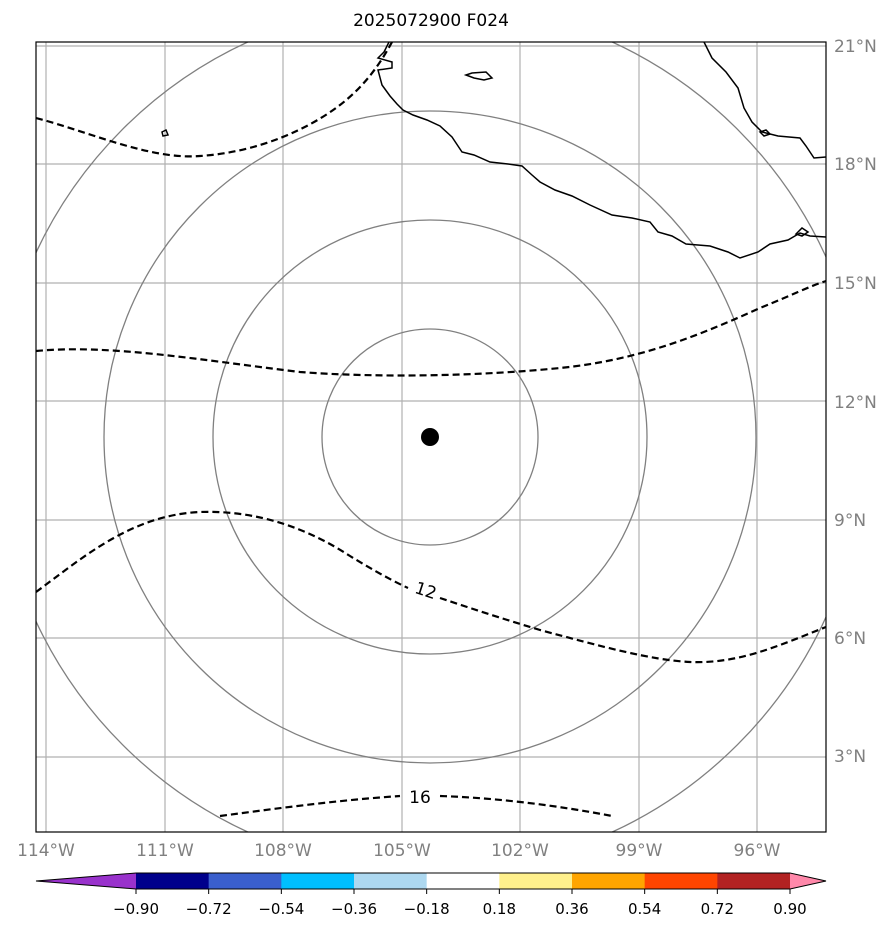 The image size is (896, 929). What do you see at coordinates (757, 851) in the screenshot?
I see `lon-tick-label: 96°W` at bounding box center [757, 851].